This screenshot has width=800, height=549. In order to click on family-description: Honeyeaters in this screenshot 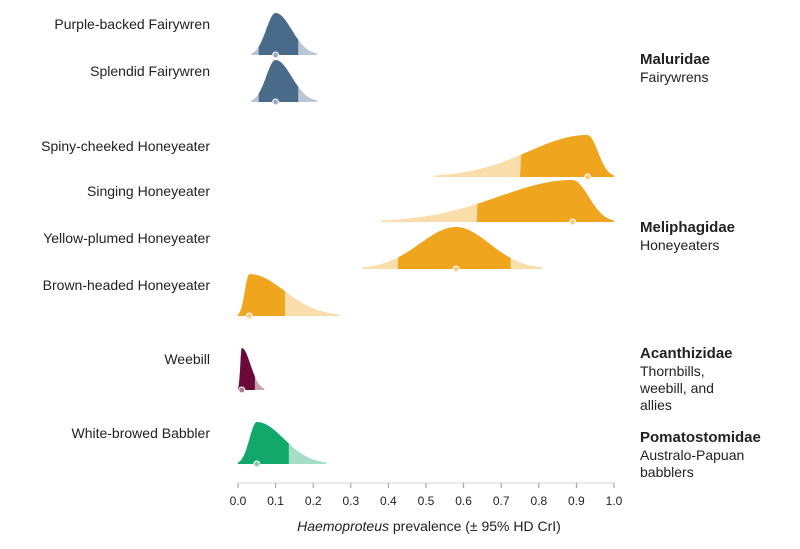, I will do `click(679, 245)`.